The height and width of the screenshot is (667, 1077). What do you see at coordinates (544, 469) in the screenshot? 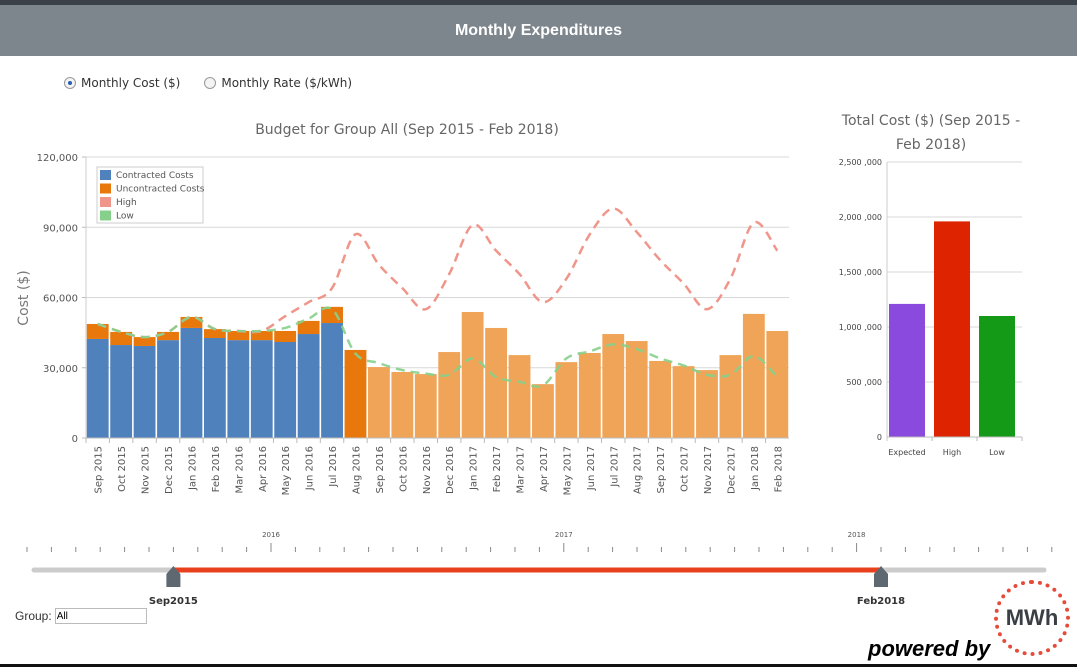
I see `x-tick-label: Apr 2017` at bounding box center [544, 469].